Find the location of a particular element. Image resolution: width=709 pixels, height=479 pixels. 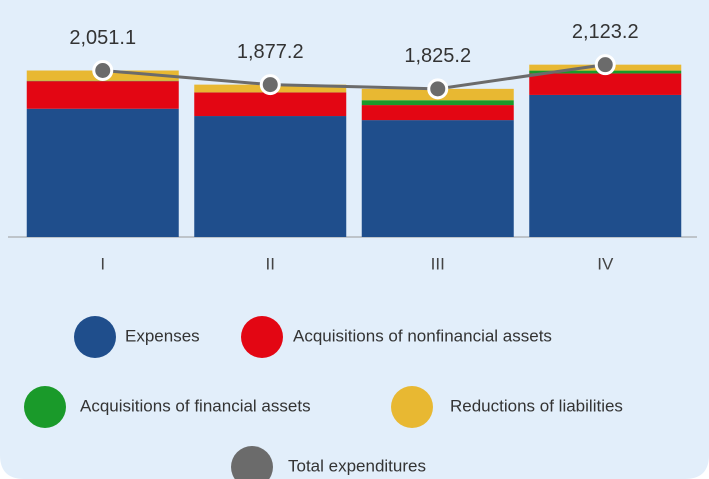

x-tick-label: II is located at coordinates (270, 263).